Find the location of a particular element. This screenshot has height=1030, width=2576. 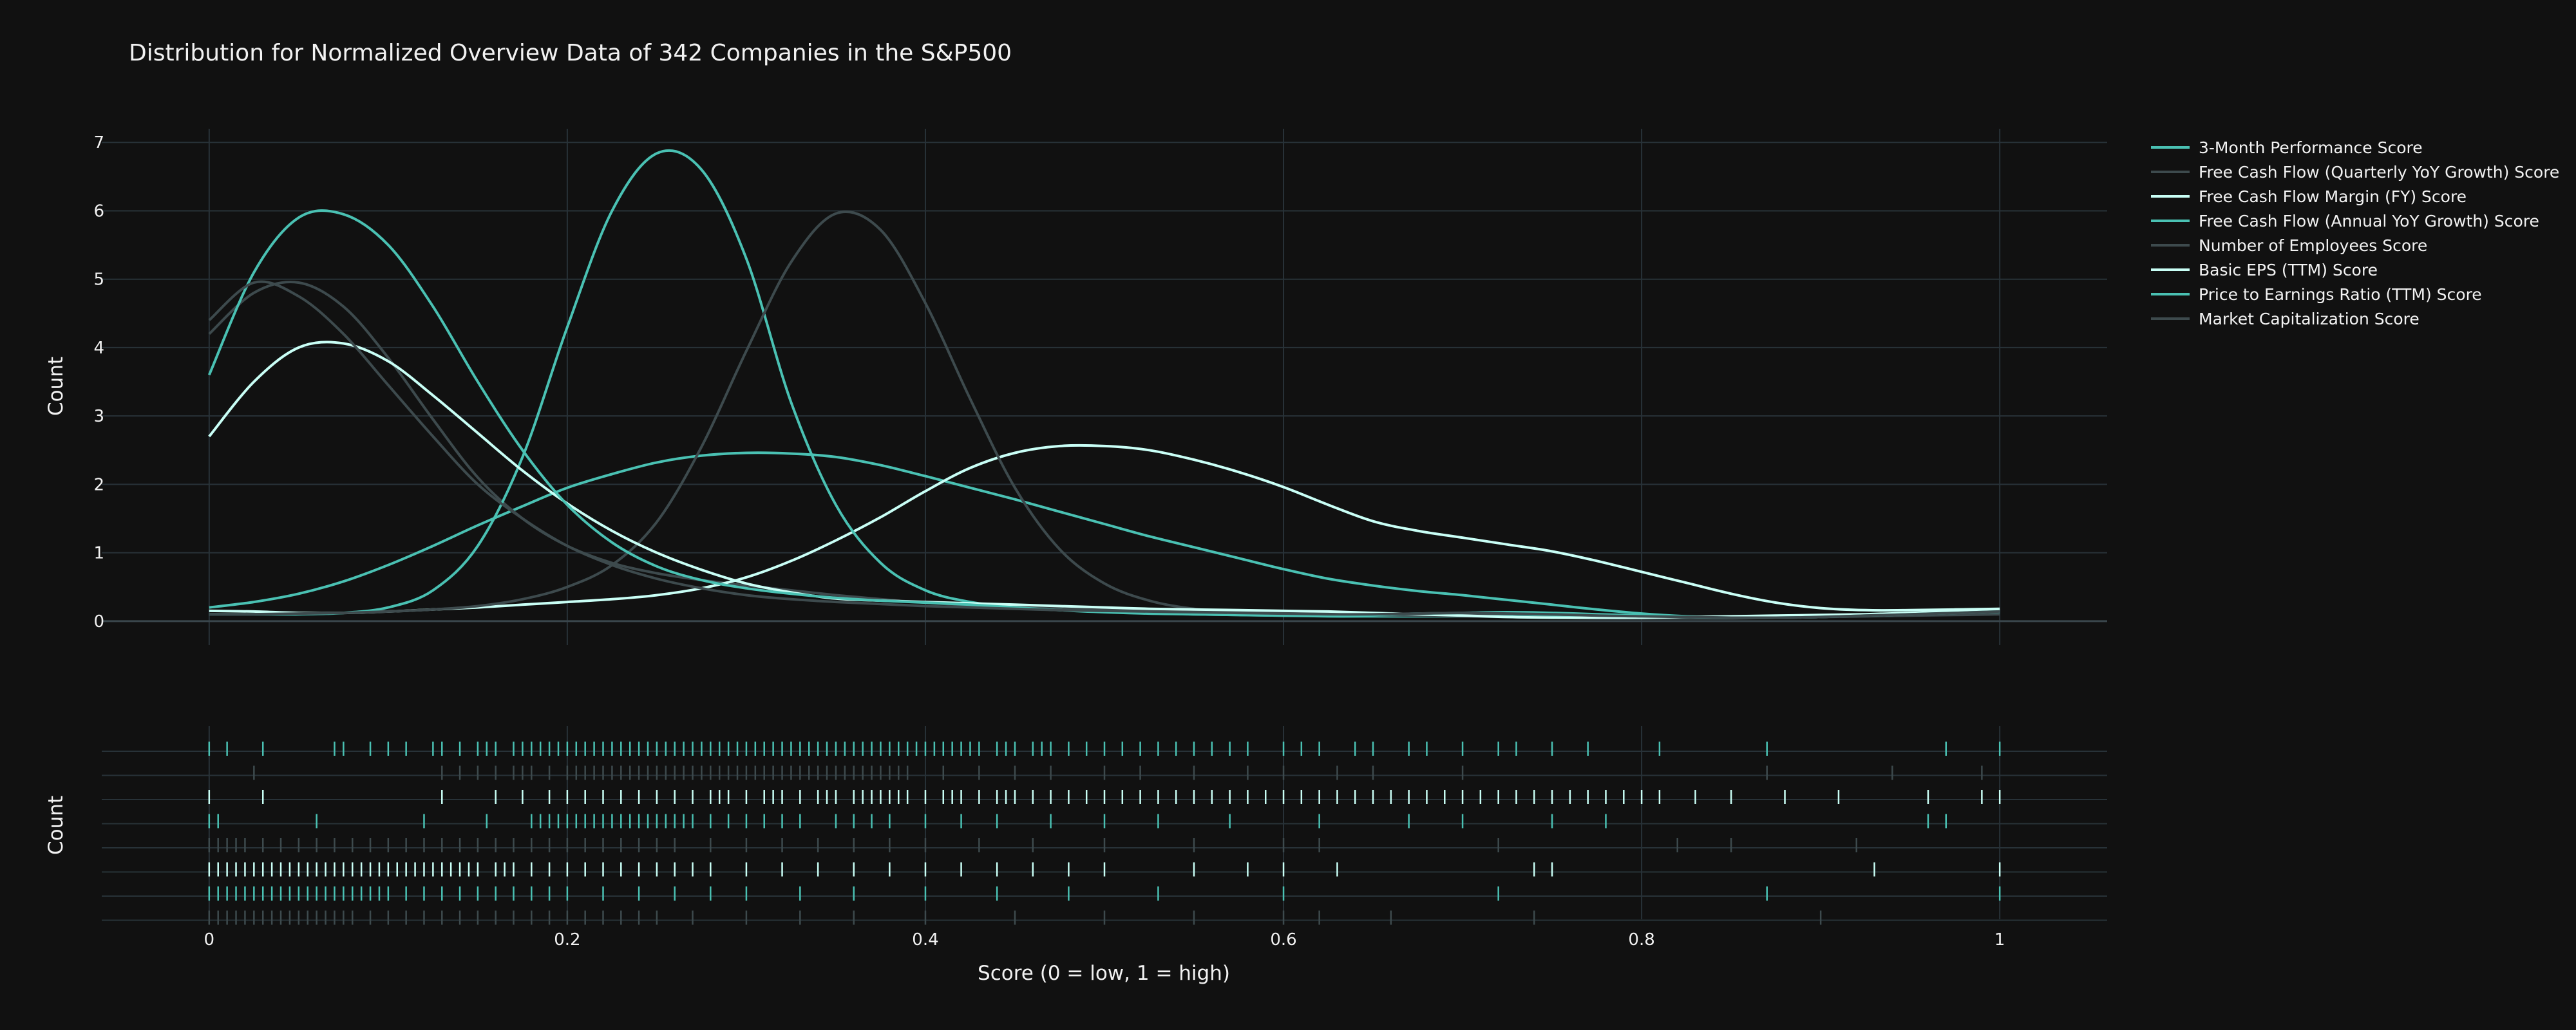

y-tick-label: 2 is located at coordinates (99, 484).